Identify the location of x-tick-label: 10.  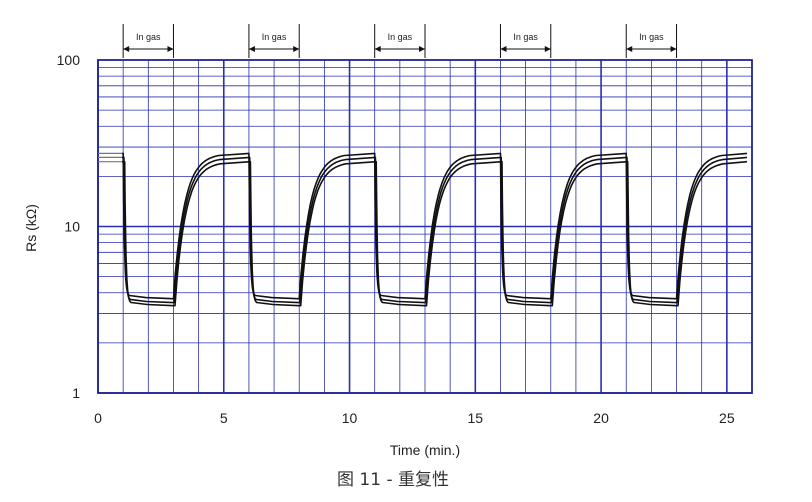
(350, 418).